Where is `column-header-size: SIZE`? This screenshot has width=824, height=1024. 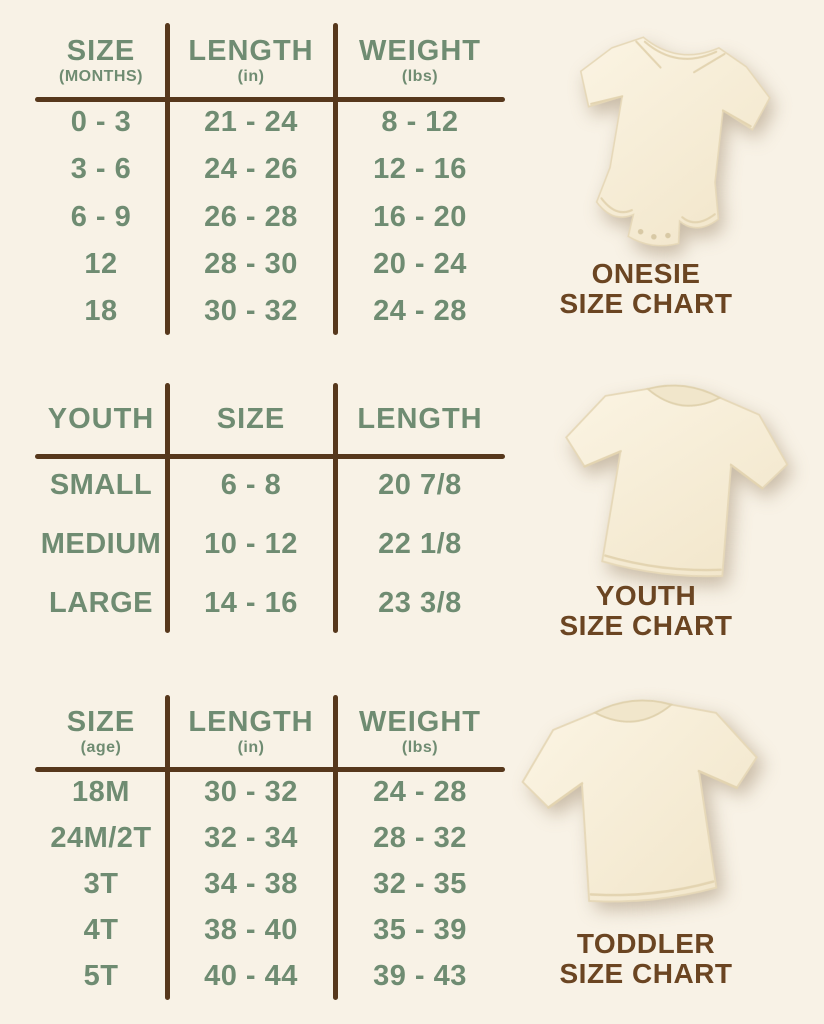
column-header-size: SIZE is located at coordinates (251, 419).